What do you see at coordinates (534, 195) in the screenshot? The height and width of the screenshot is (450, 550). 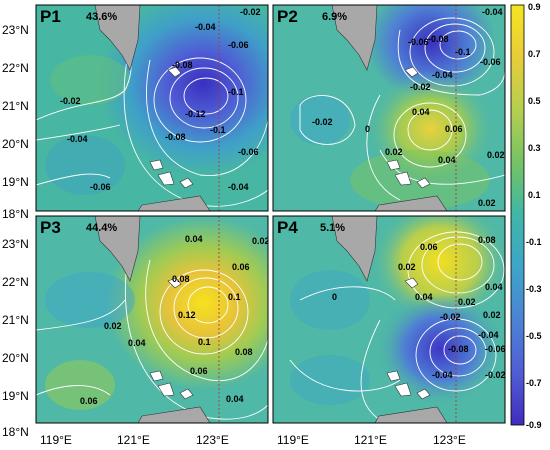 I see `colorbar-tick: 0.1` at bounding box center [534, 195].